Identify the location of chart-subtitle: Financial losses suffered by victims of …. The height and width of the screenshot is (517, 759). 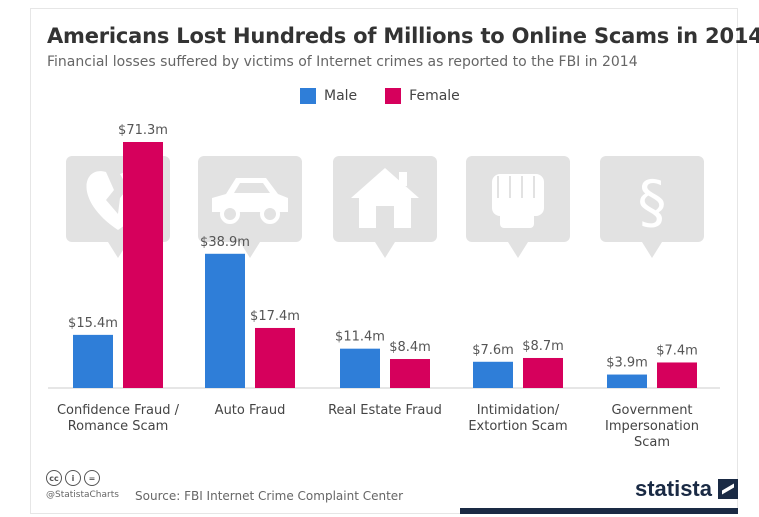
(342, 62).